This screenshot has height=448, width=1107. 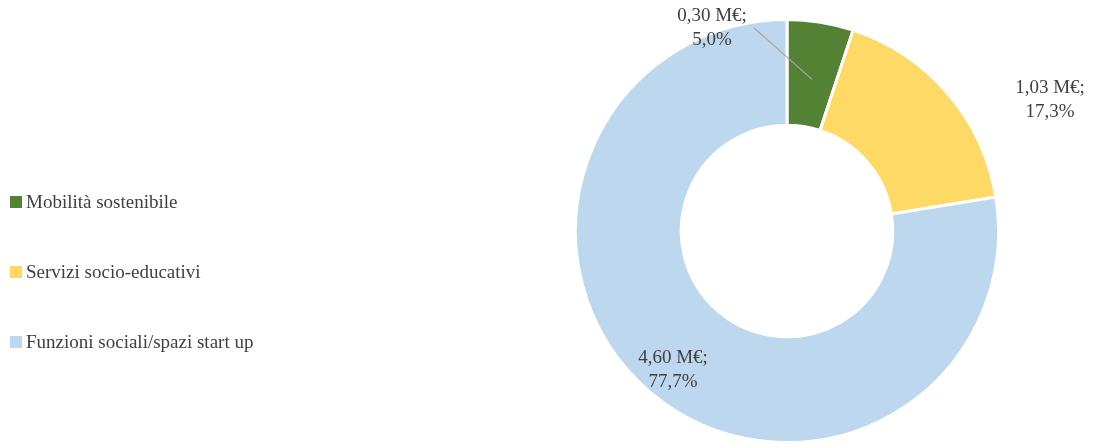 What do you see at coordinates (113, 272) in the screenshot?
I see `legend-label: Servizi socio-educativi` at bounding box center [113, 272].